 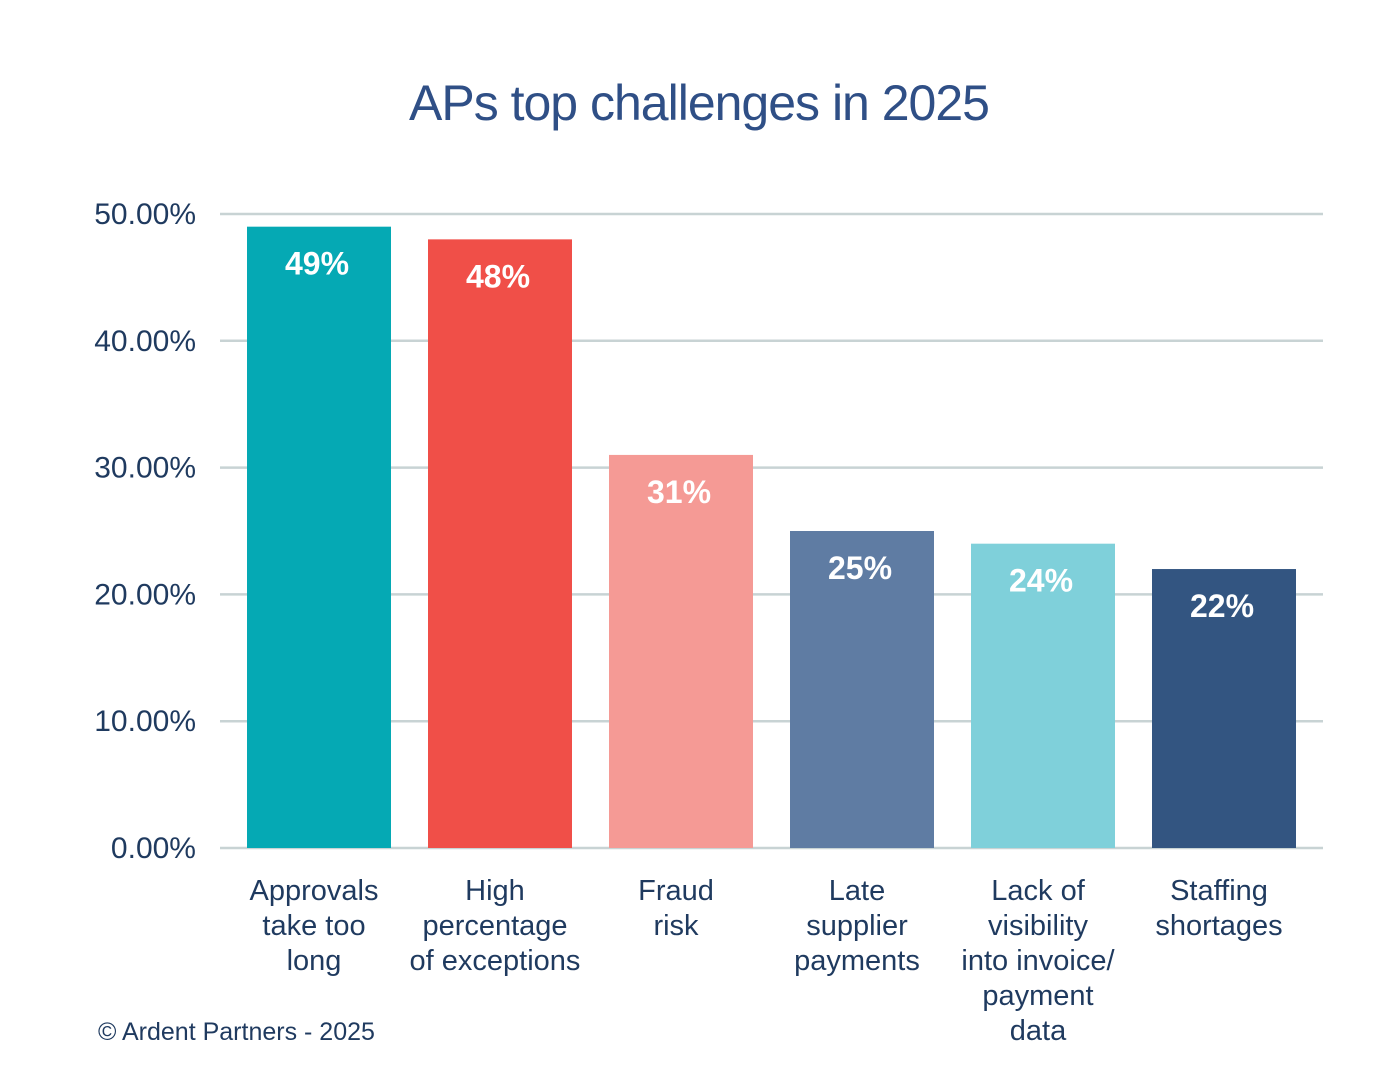 What do you see at coordinates (1222, 606) in the screenshot?
I see `data-label: 22%` at bounding box center [1222, 606].